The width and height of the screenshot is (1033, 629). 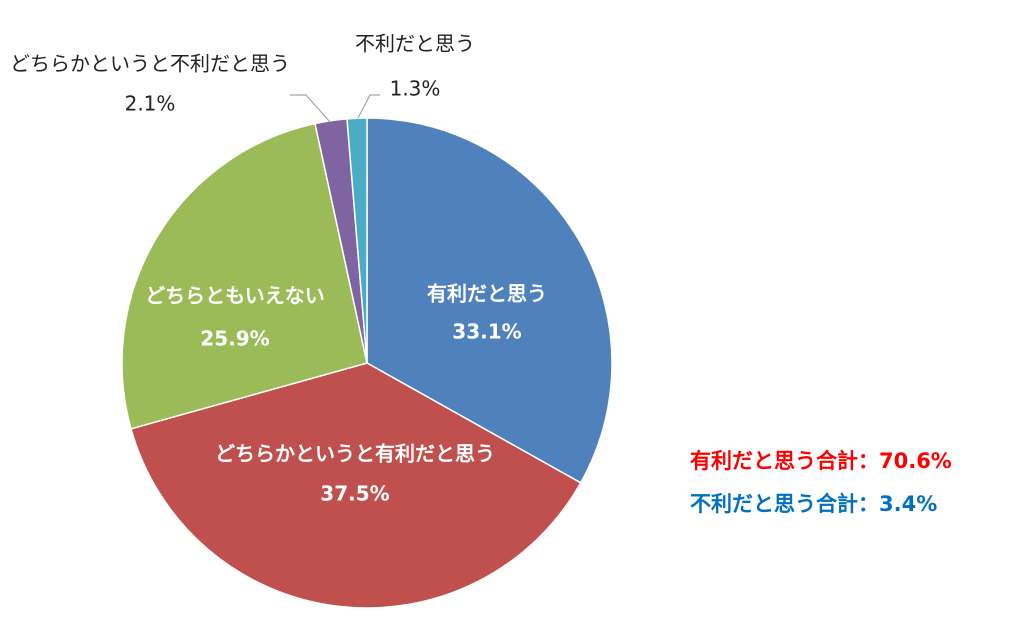 I want to click on annotation: 有利だと思う合計：70.6%, so click(x=821, y=461).